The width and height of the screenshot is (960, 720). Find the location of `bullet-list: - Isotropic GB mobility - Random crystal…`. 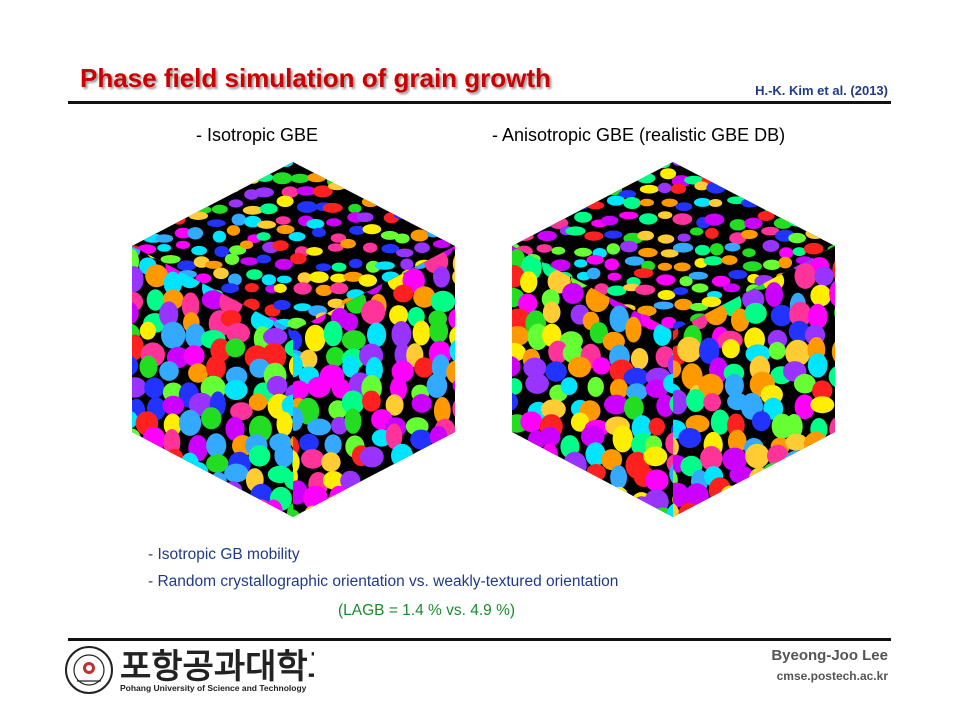

bullet-list: - Isotropic GB mobility - Random crystal… is located at coordinates (383, 582).